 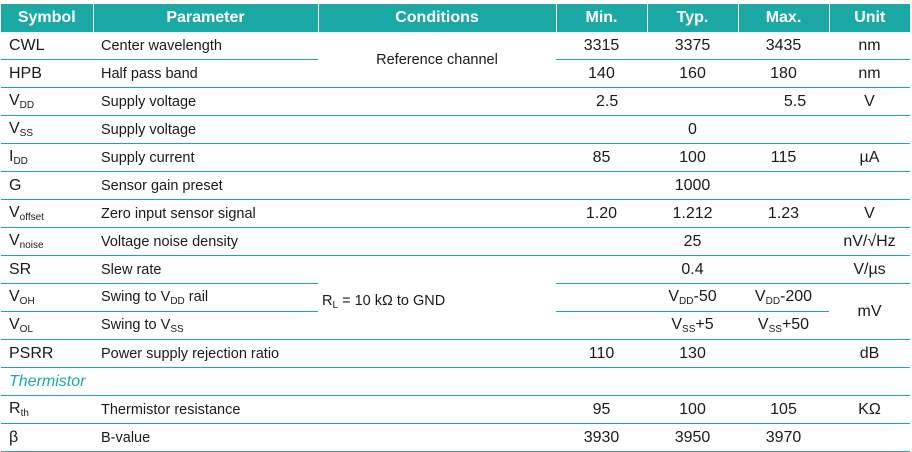 What do you see at coordinates (335, 305) in the screenshot?
I see `rl-subscript: L` at bounding box center [335, 305].